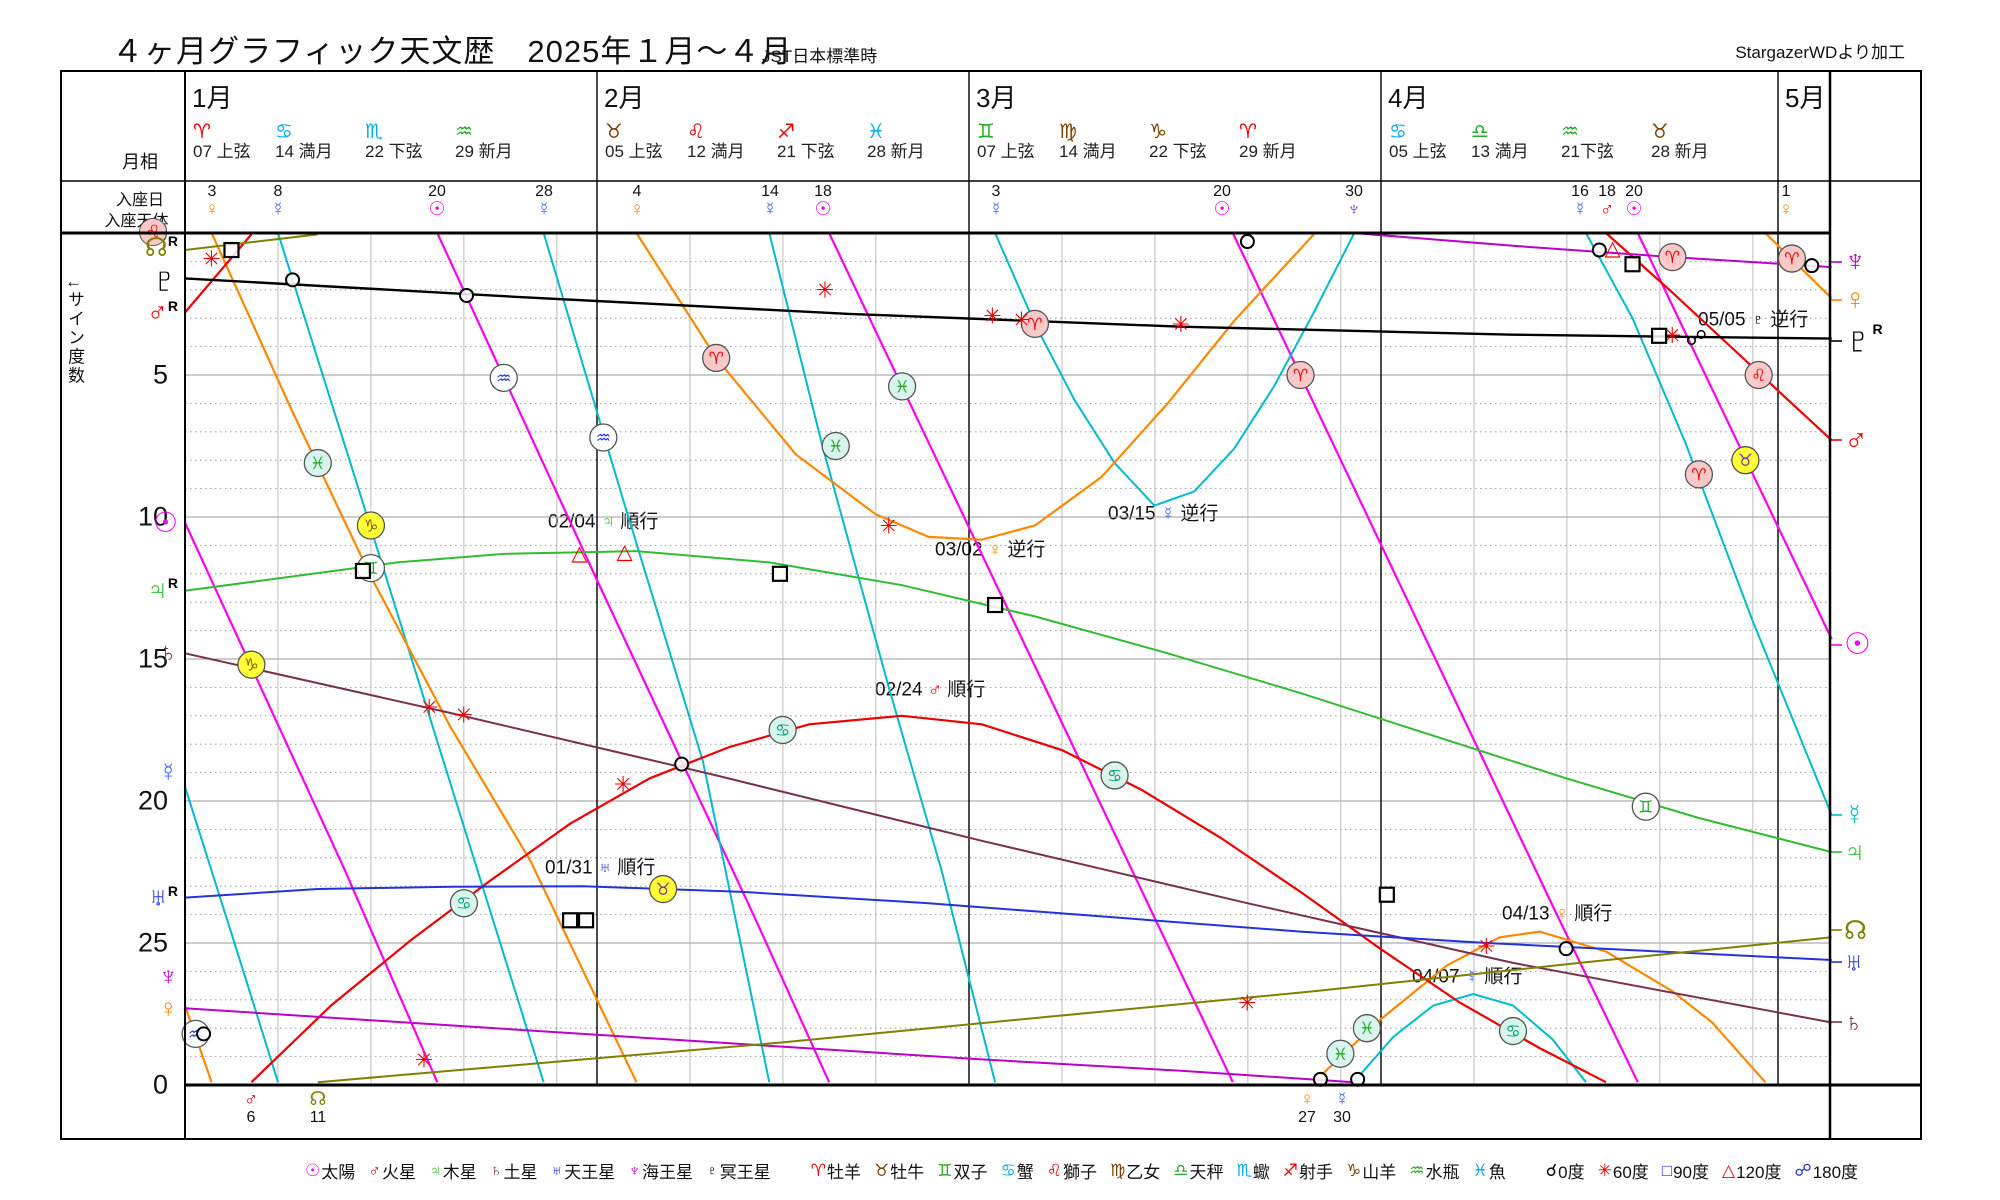 The height and width of the screenshot is (1200, 2000). Describe the element at coordinates (1528, 914) in the screenshot. I see `station-date: 04/13` at that location.